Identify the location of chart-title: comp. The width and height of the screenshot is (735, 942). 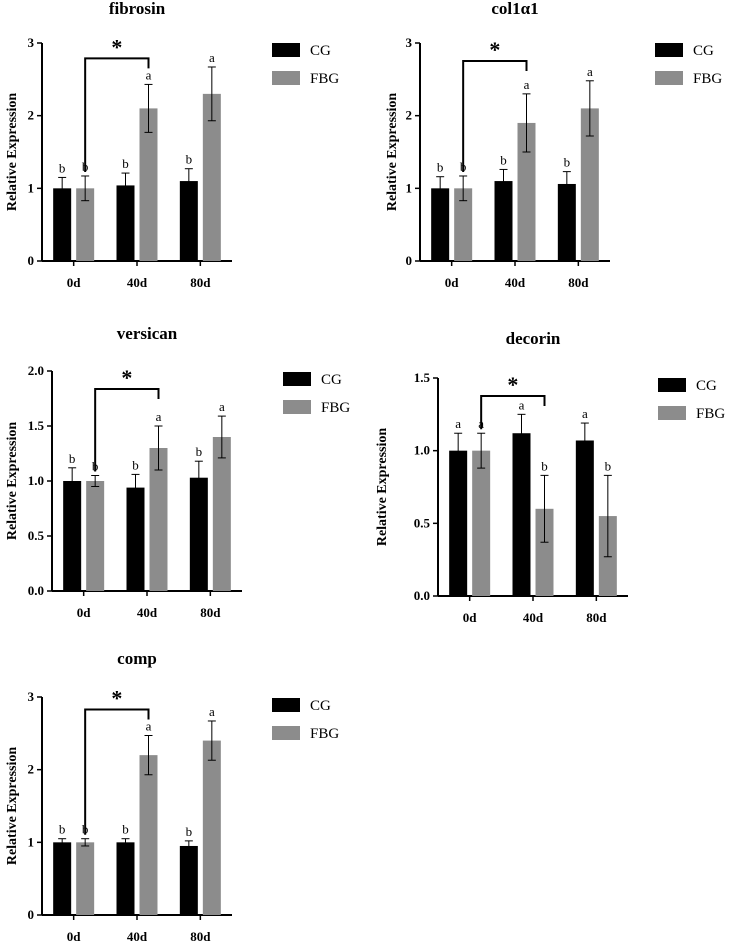
(137, 658).